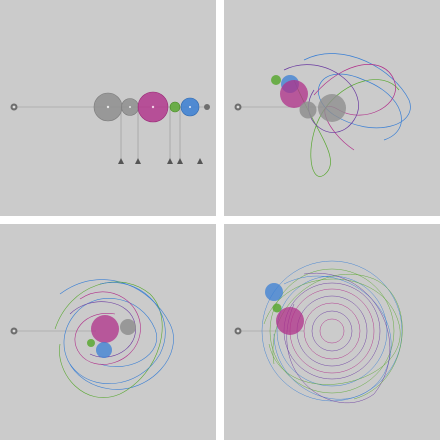 This screenshot has width=440, height=440. I want to click on mid-orbits-svg, so click(92, 338).